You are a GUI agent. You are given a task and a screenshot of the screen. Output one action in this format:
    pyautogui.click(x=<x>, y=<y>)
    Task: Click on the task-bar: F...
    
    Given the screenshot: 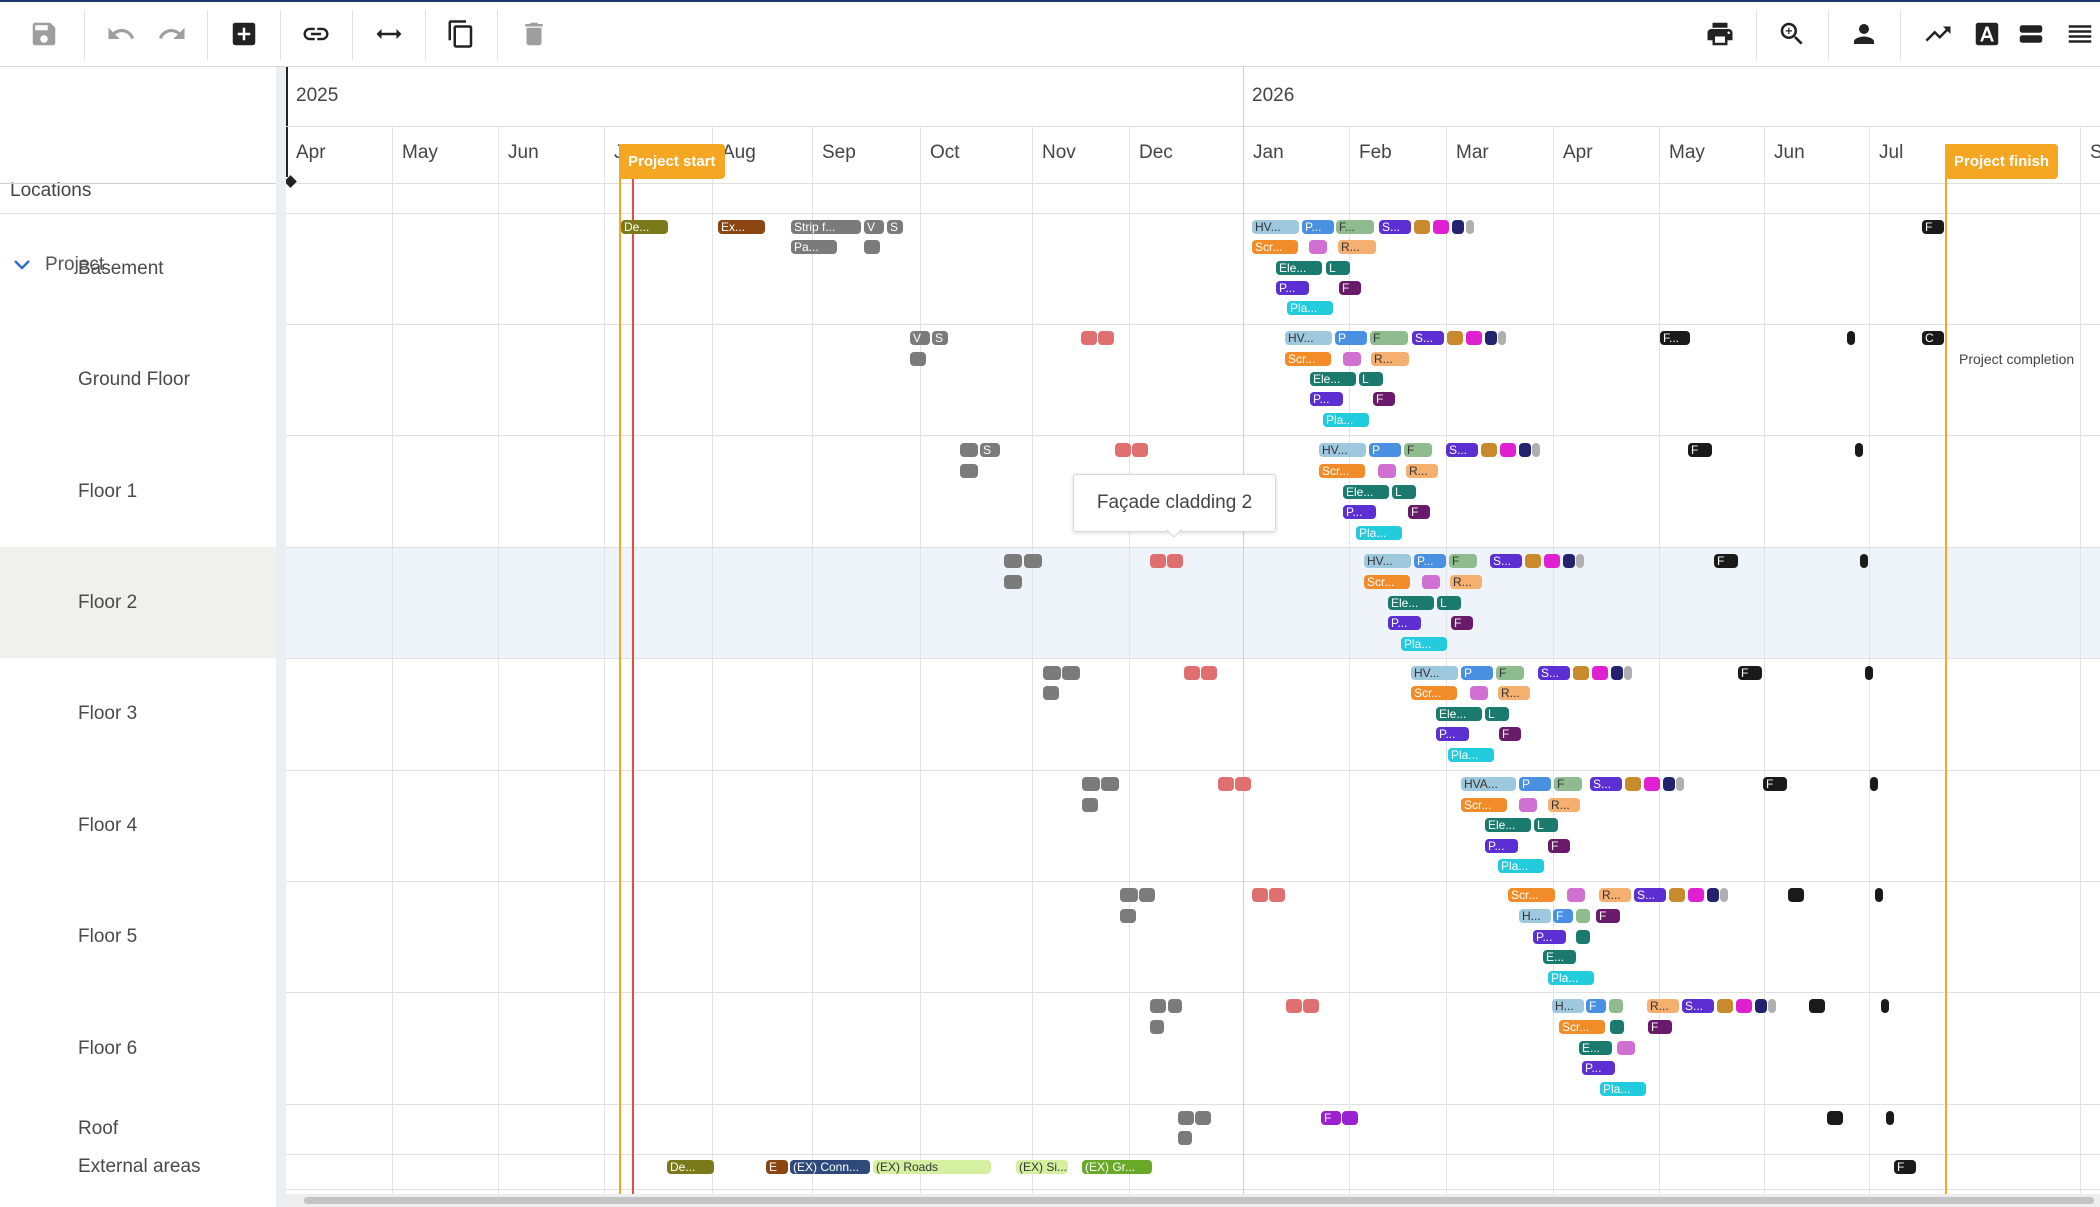 What is the action you would take?
    pyautogui.click(x=1675, y=338)
    